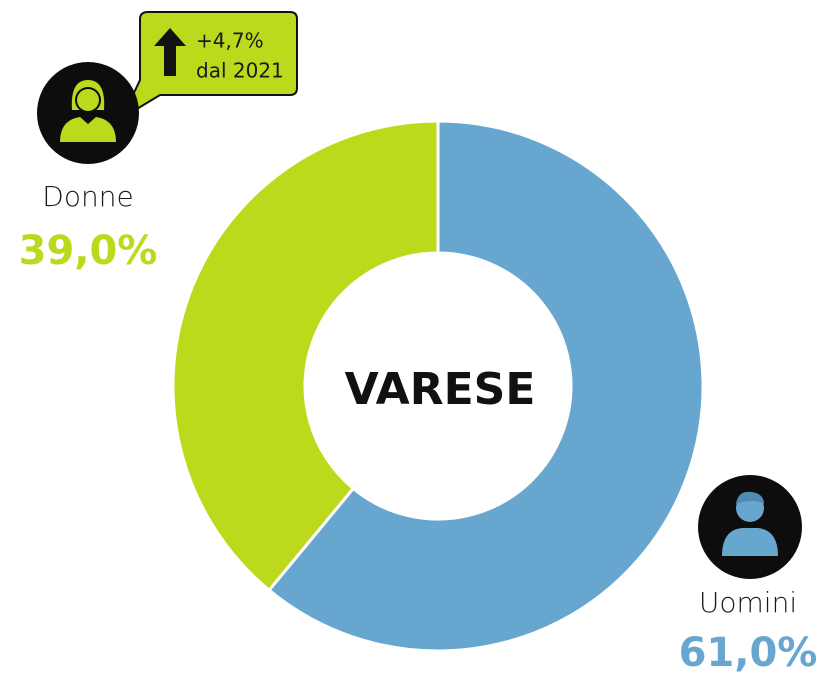 This screenshot has height=674, width=821. I want to click on up-arrow, so click(170, 52).